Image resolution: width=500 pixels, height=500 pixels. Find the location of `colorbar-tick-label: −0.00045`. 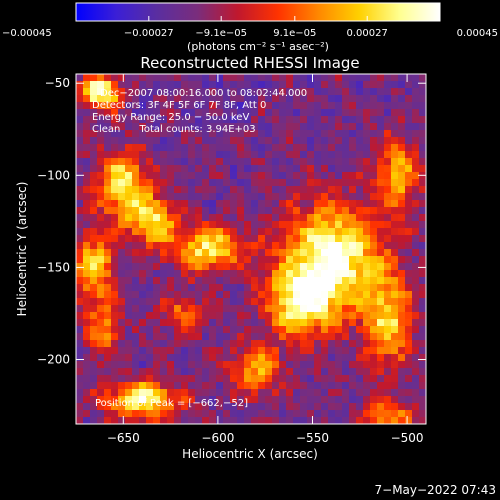

colorbar-tick-label: −0.00045 is located at coordinates (27, 33).